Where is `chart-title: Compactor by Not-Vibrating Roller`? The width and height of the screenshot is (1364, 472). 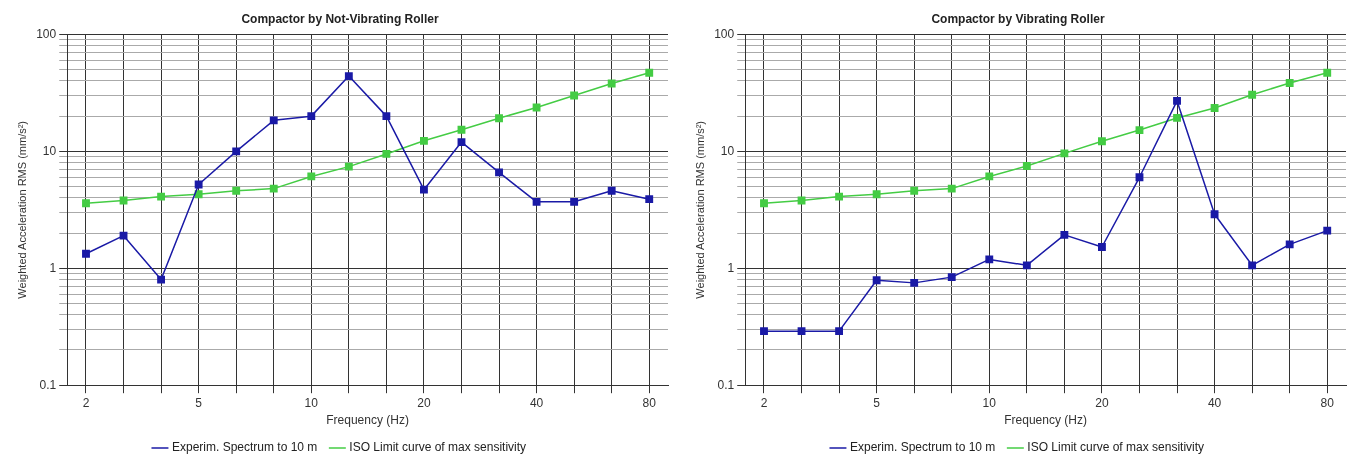
chart-title: Compactor by Not-Vibrating Roller is located at coordinates (340, 18).